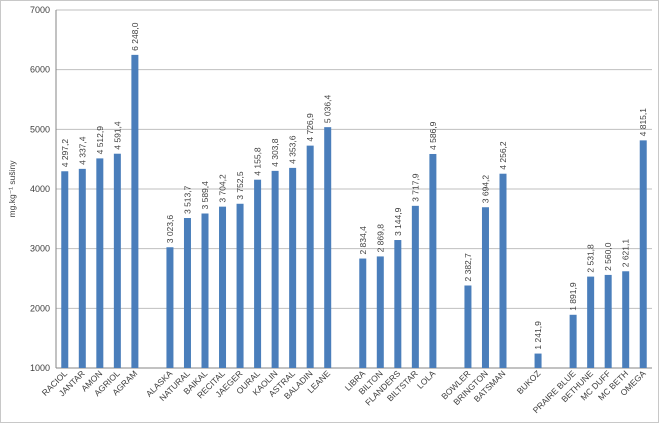 Image resolution: width=659 pixels, height=423 pixels. What do you see at coordinates (426, 379) in the screenshot?
I see `x-tick-label: LOLA` at bounding box center [426, 379].